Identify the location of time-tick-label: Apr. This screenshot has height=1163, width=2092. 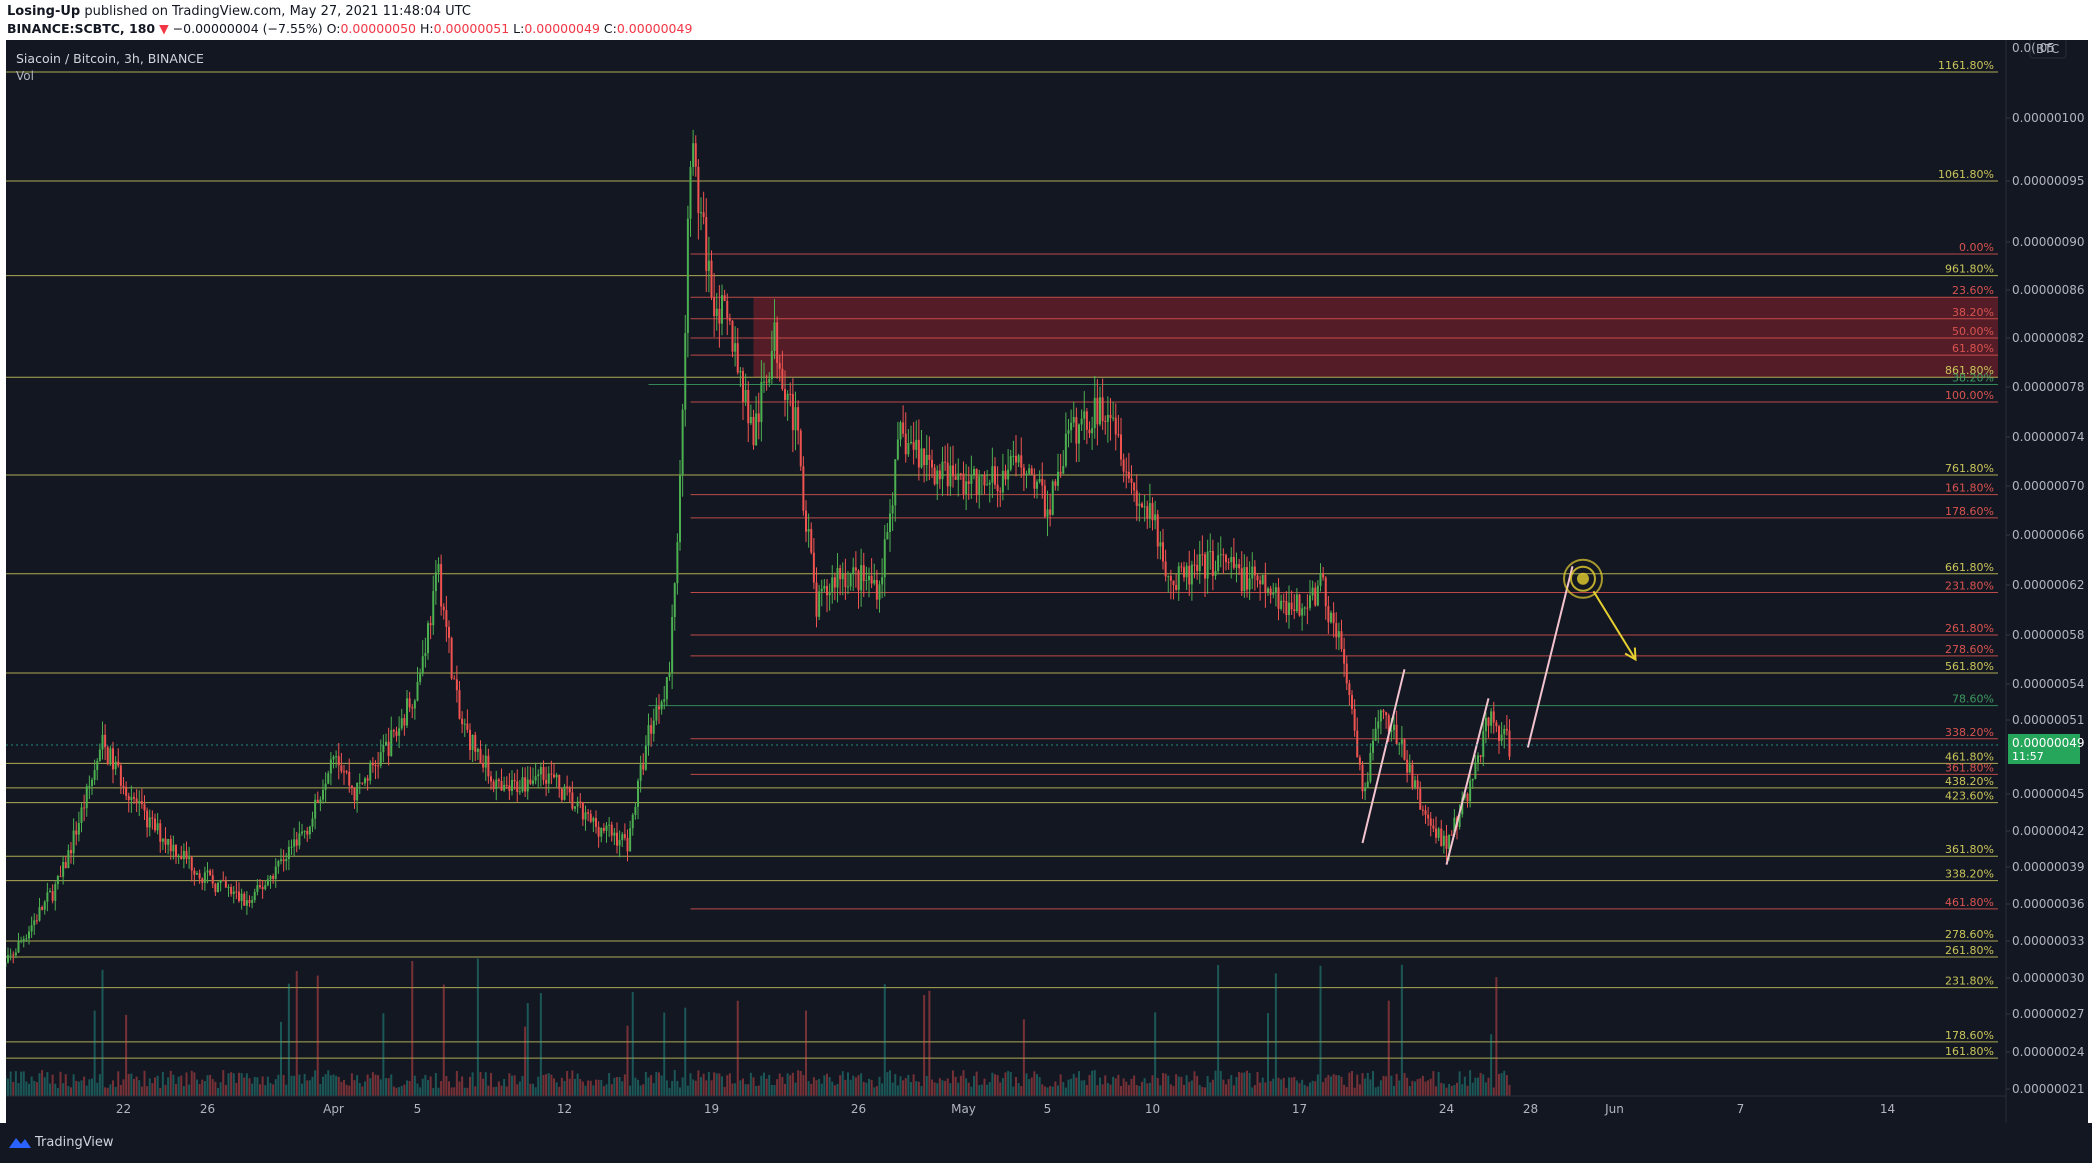
(333, 1109).